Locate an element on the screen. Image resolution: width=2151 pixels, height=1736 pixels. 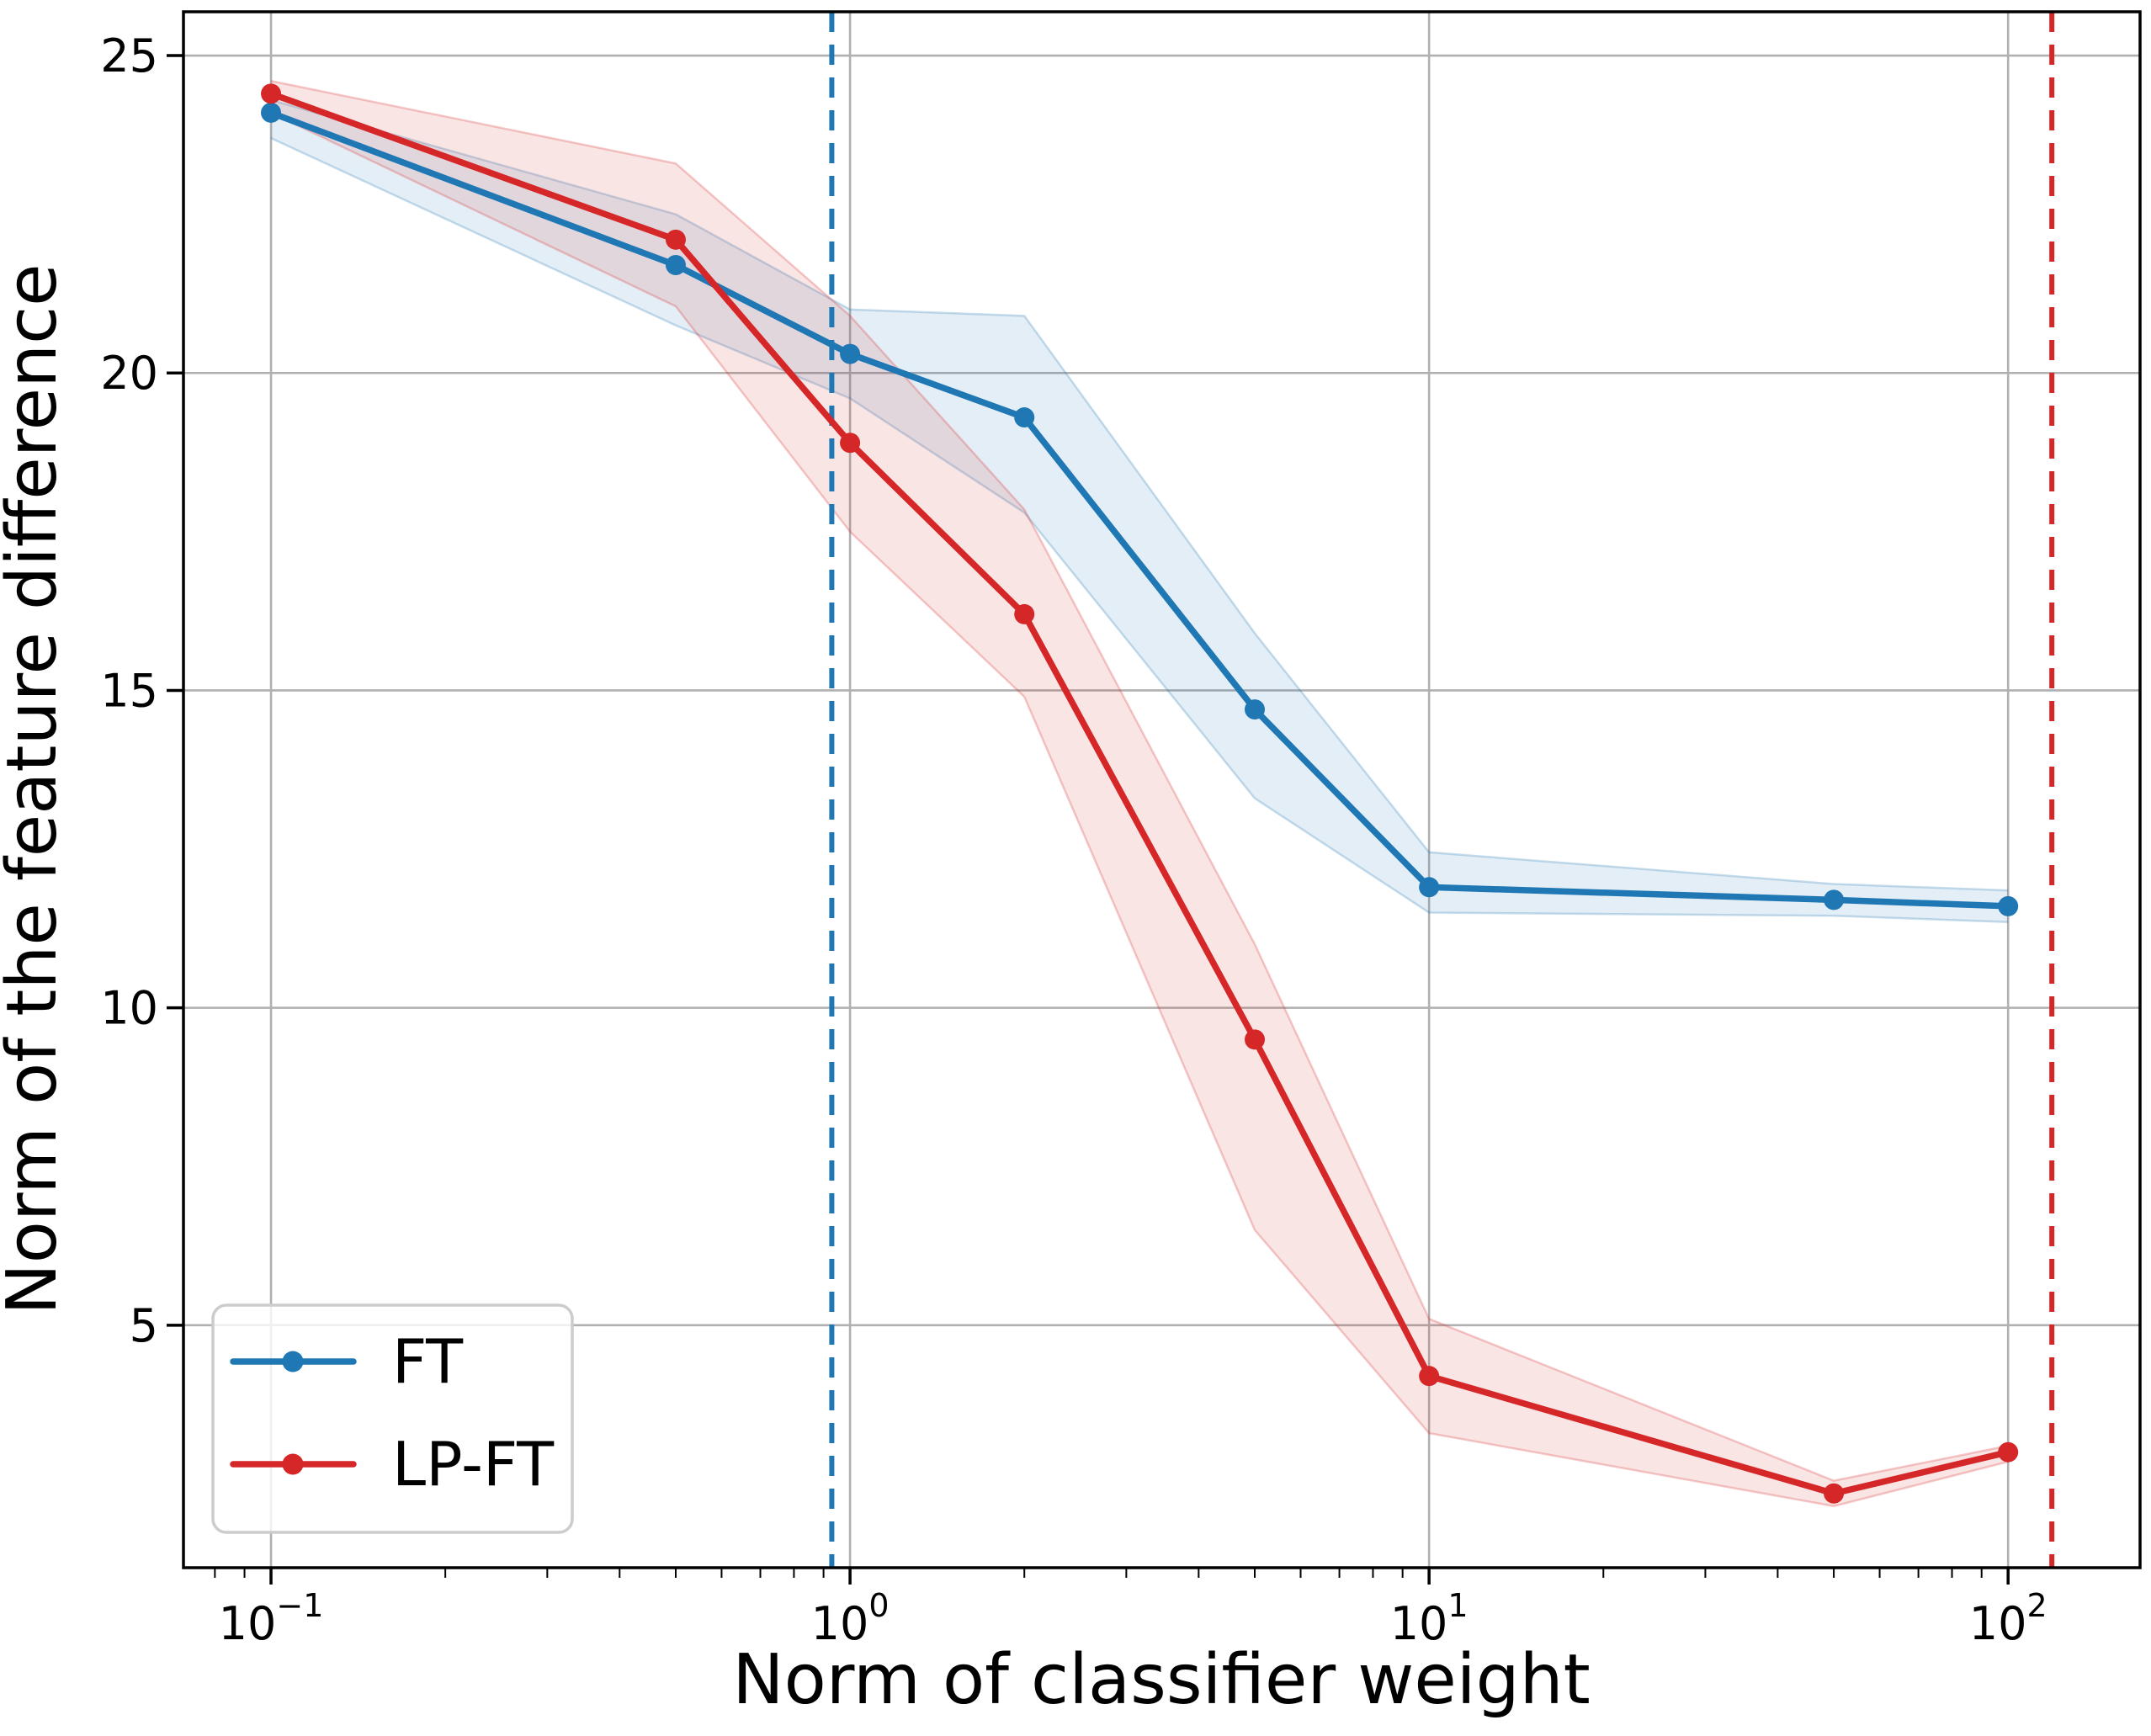
y-tick-label: 5 is located at coordinates (144, 1325).